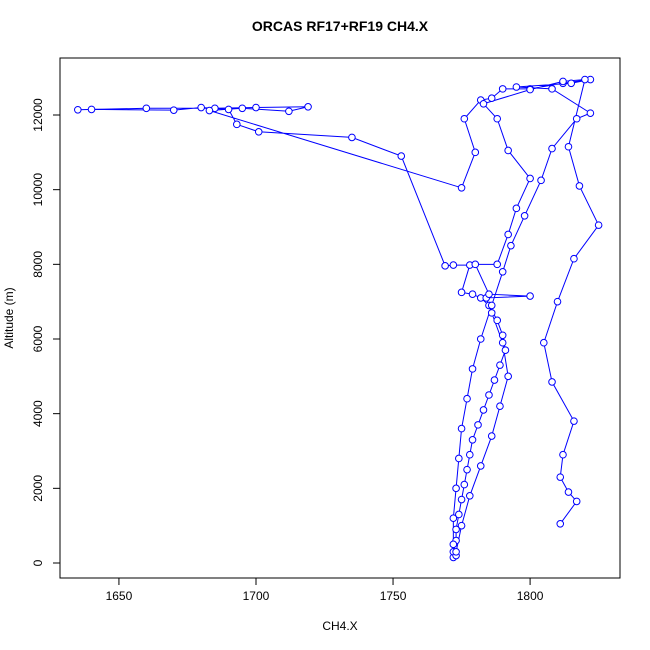  Describe the element at coordinates (530, 596) in the screenshot. I see `x-tick-label: 1800` at that location.